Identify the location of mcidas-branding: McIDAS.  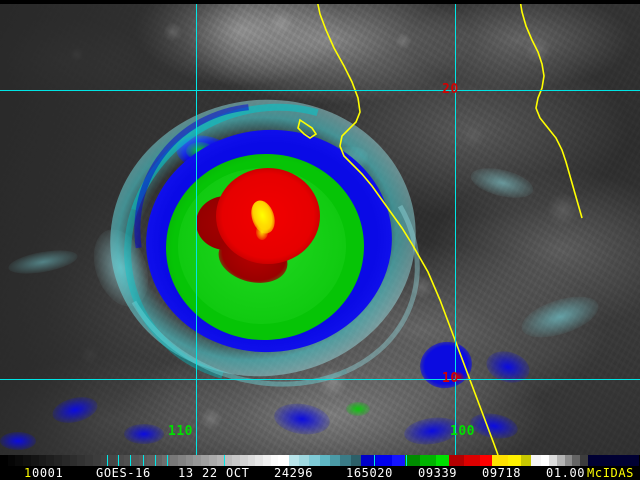
(610, 473).